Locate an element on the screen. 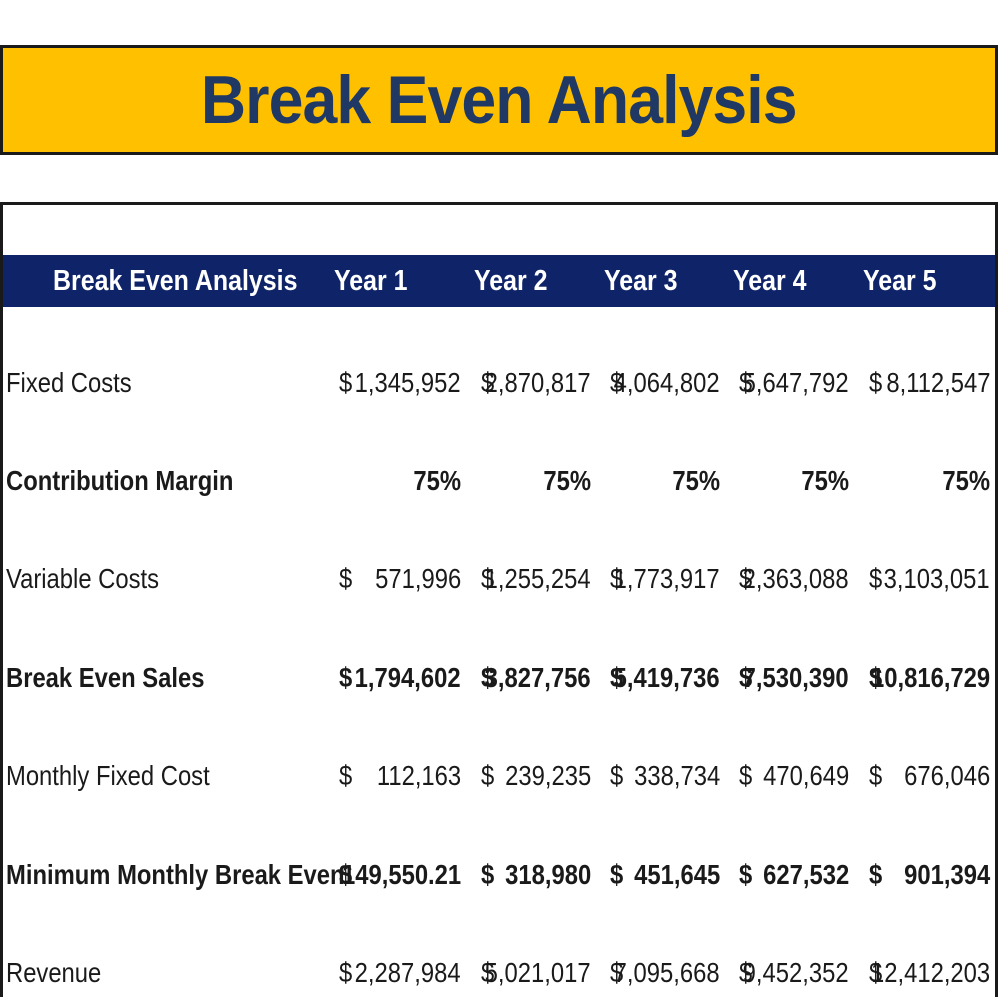 Image resolution: width=1000 pixels, height=1000 pixels. value-cell-year-2: 75% is located at coordinates (536, 481).